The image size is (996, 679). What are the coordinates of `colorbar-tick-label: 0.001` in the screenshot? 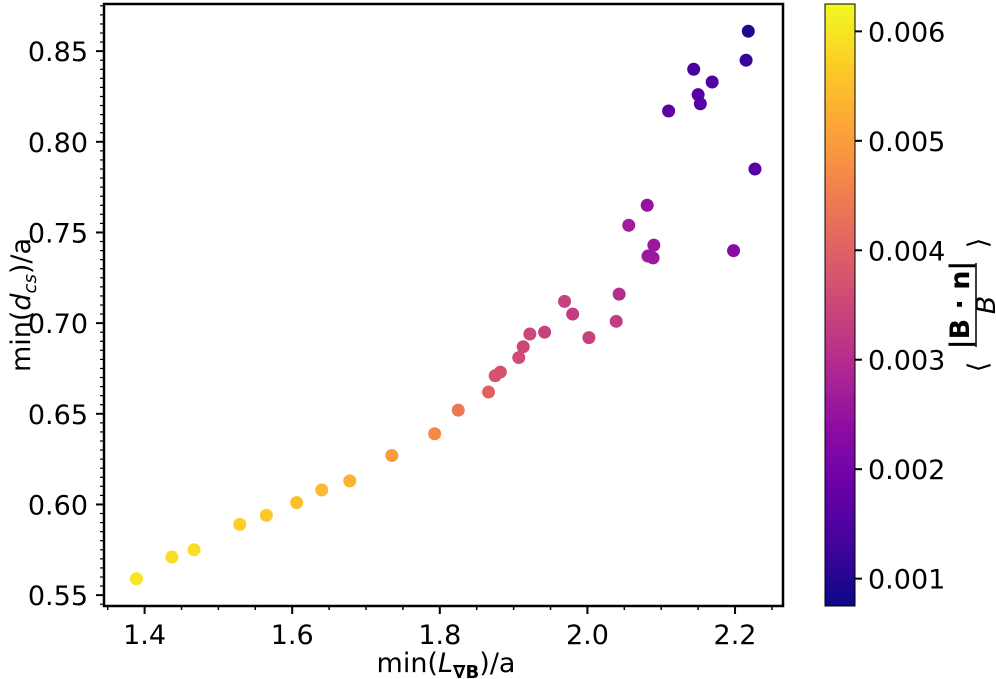 It's located at (906, 580).